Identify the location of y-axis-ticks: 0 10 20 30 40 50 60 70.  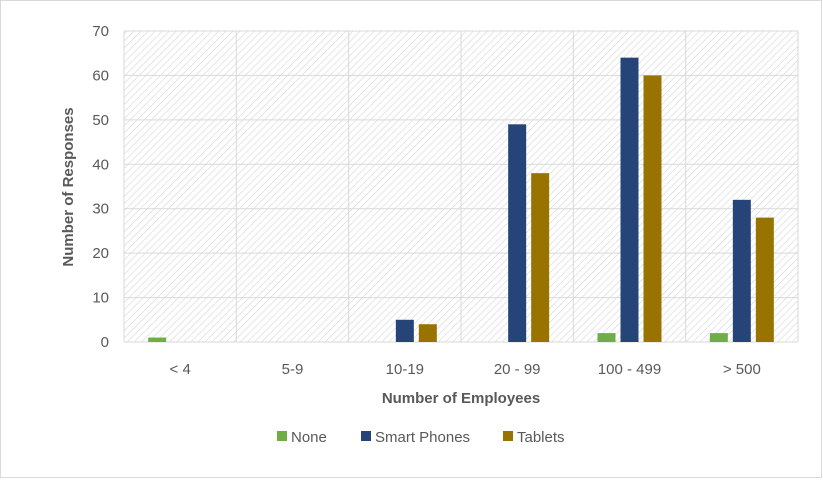
(100, 187).